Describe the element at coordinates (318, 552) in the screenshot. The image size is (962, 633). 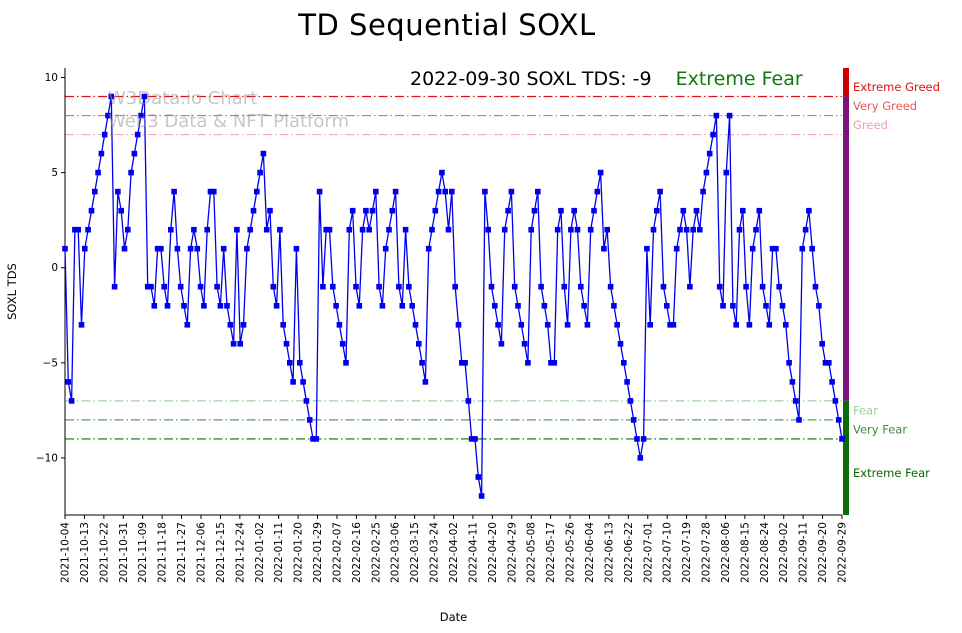
I see `x-tick-label: 2022-01-29` at that location.